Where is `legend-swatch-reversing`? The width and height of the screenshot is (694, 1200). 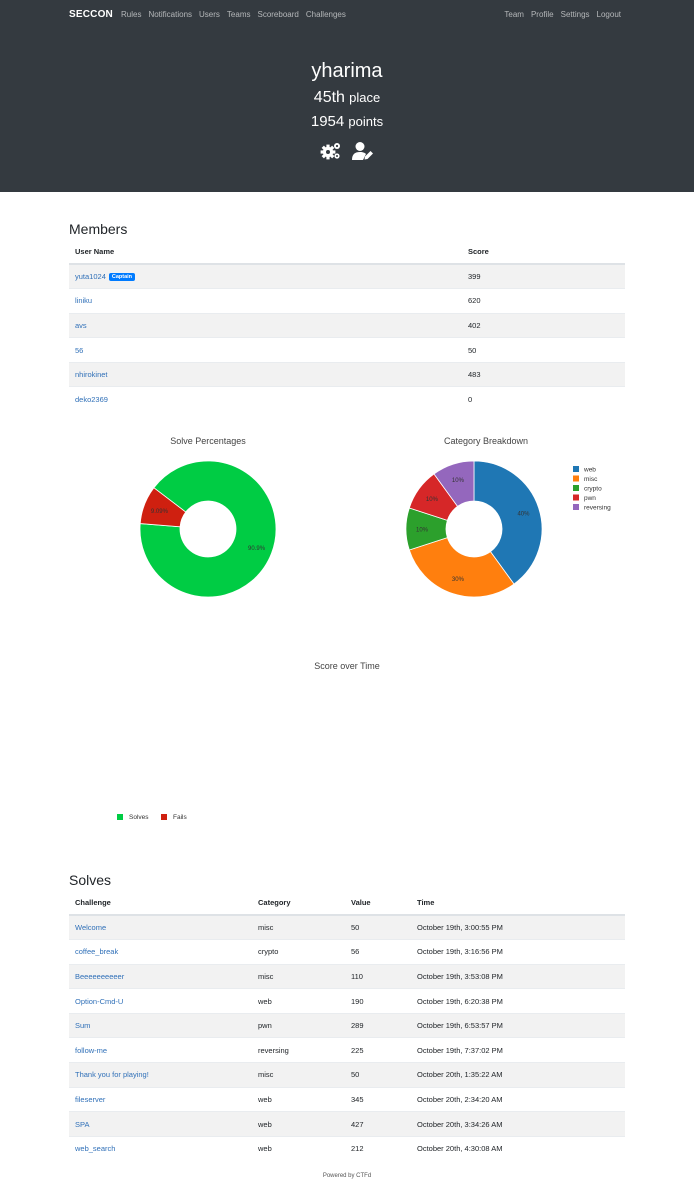
legend-swatch-reversing is located at coordinates (576, 507).